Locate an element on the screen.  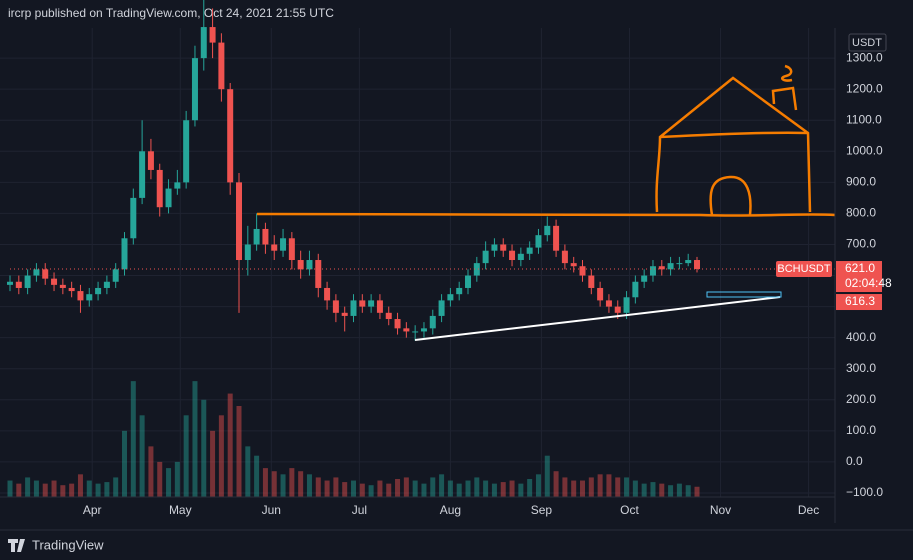
logo is located at coordinates (16, 545).